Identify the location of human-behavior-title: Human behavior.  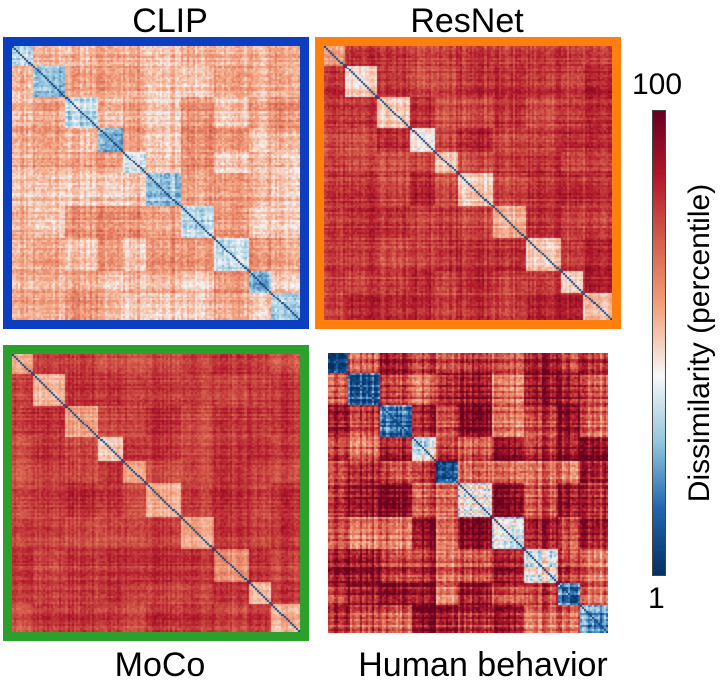
(483, 665).